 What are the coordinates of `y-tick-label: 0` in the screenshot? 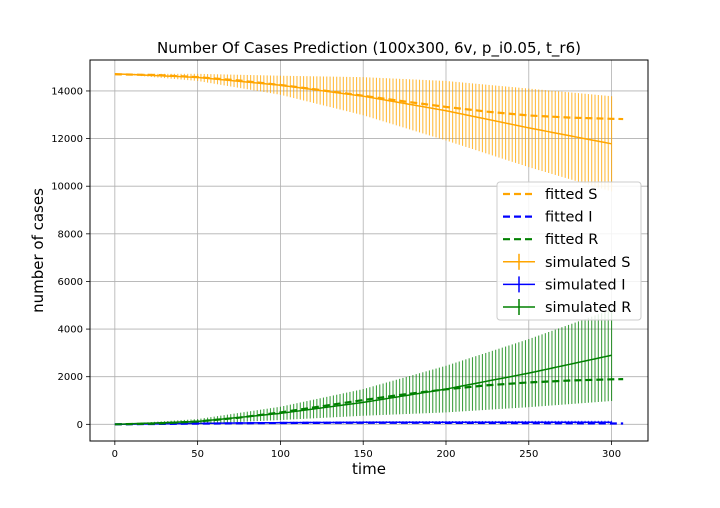 It's located at (80, 425).